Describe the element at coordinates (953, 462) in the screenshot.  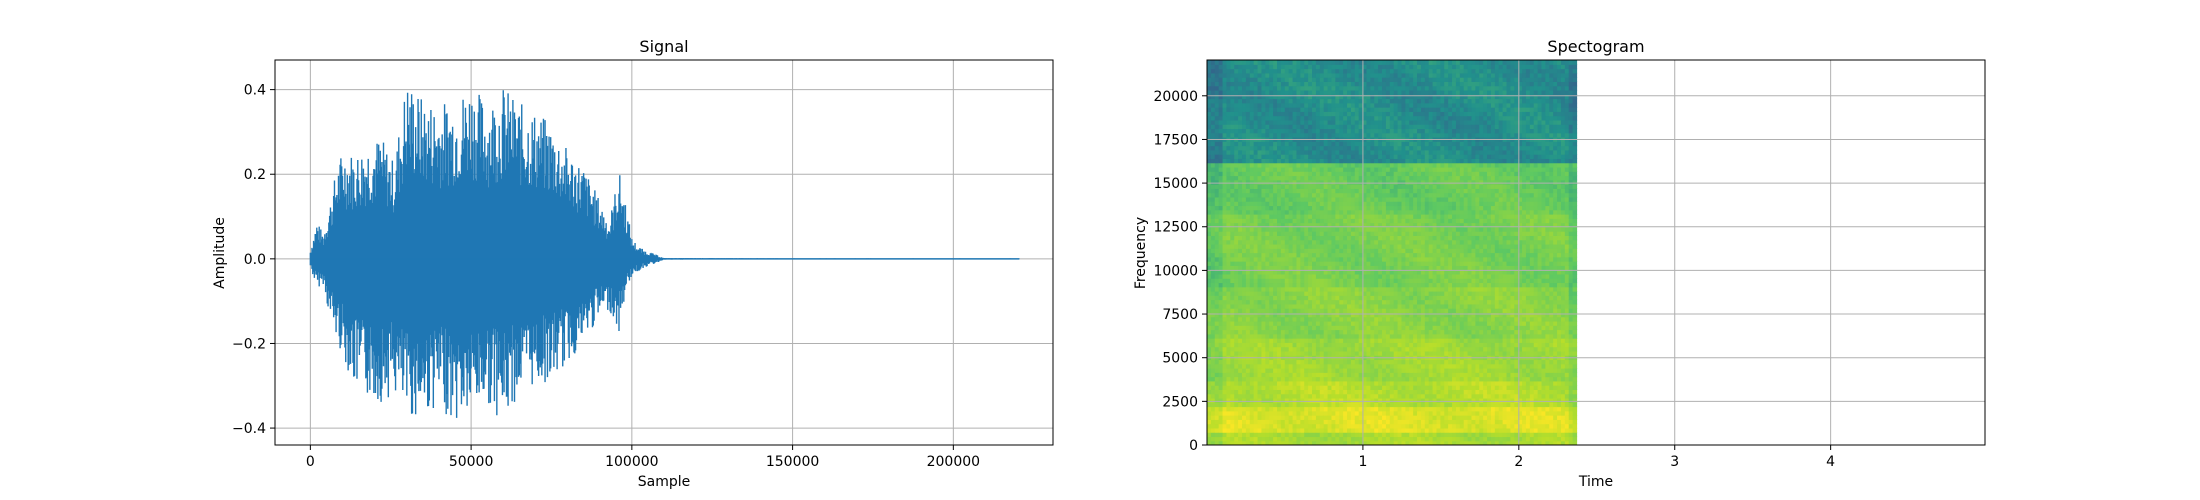
I see `signal-x-tick-label: 200000` at that location.